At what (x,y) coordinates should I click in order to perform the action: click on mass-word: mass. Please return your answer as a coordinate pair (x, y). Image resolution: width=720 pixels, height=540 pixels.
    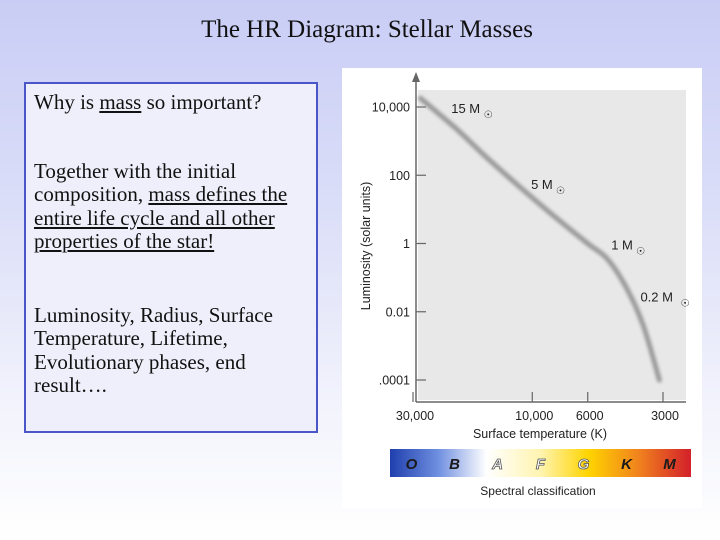
    Looking at the image, I should click on (120, 102).